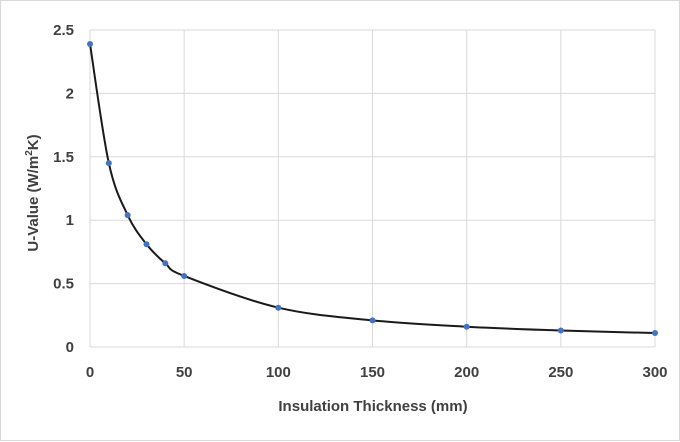  Describe the element at coordinates (63, 30) in the screenshot. I see `y-tick-label: 2.5` at that location.